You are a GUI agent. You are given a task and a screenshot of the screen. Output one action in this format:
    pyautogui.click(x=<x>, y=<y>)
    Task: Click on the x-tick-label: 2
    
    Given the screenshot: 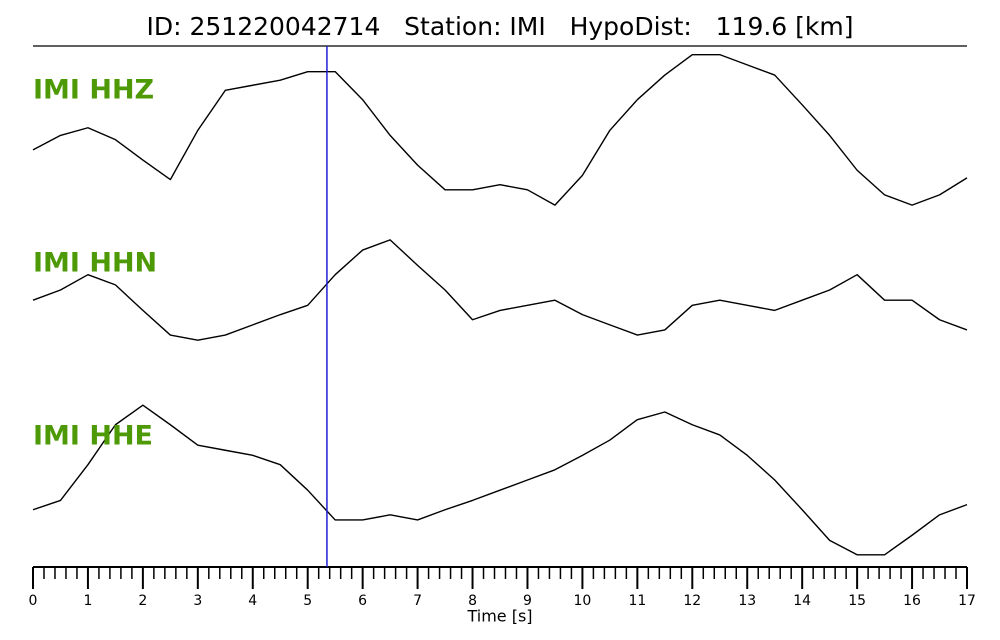 What is the action you would take?
    pyautogui.click(x=142, y=601)
    